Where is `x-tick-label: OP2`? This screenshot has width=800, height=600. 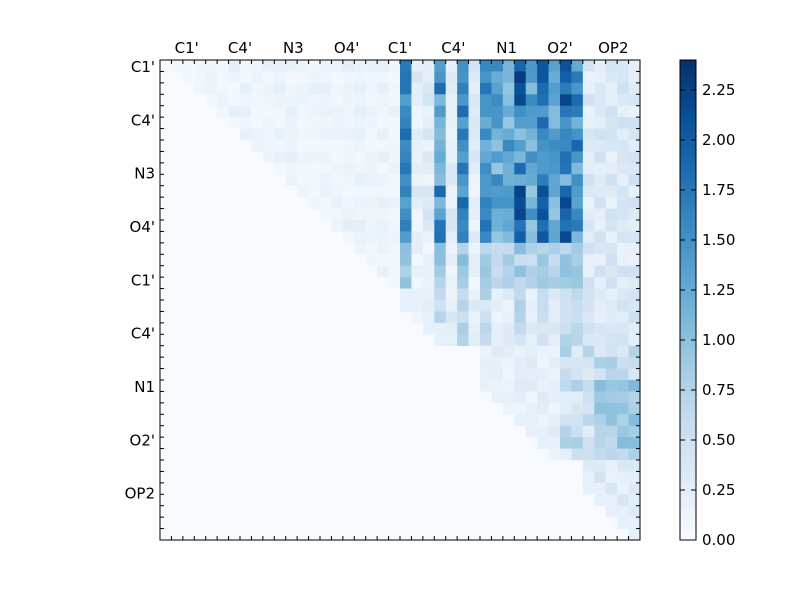
x-tick-label: OP2 is located at coordinates (613, 48).